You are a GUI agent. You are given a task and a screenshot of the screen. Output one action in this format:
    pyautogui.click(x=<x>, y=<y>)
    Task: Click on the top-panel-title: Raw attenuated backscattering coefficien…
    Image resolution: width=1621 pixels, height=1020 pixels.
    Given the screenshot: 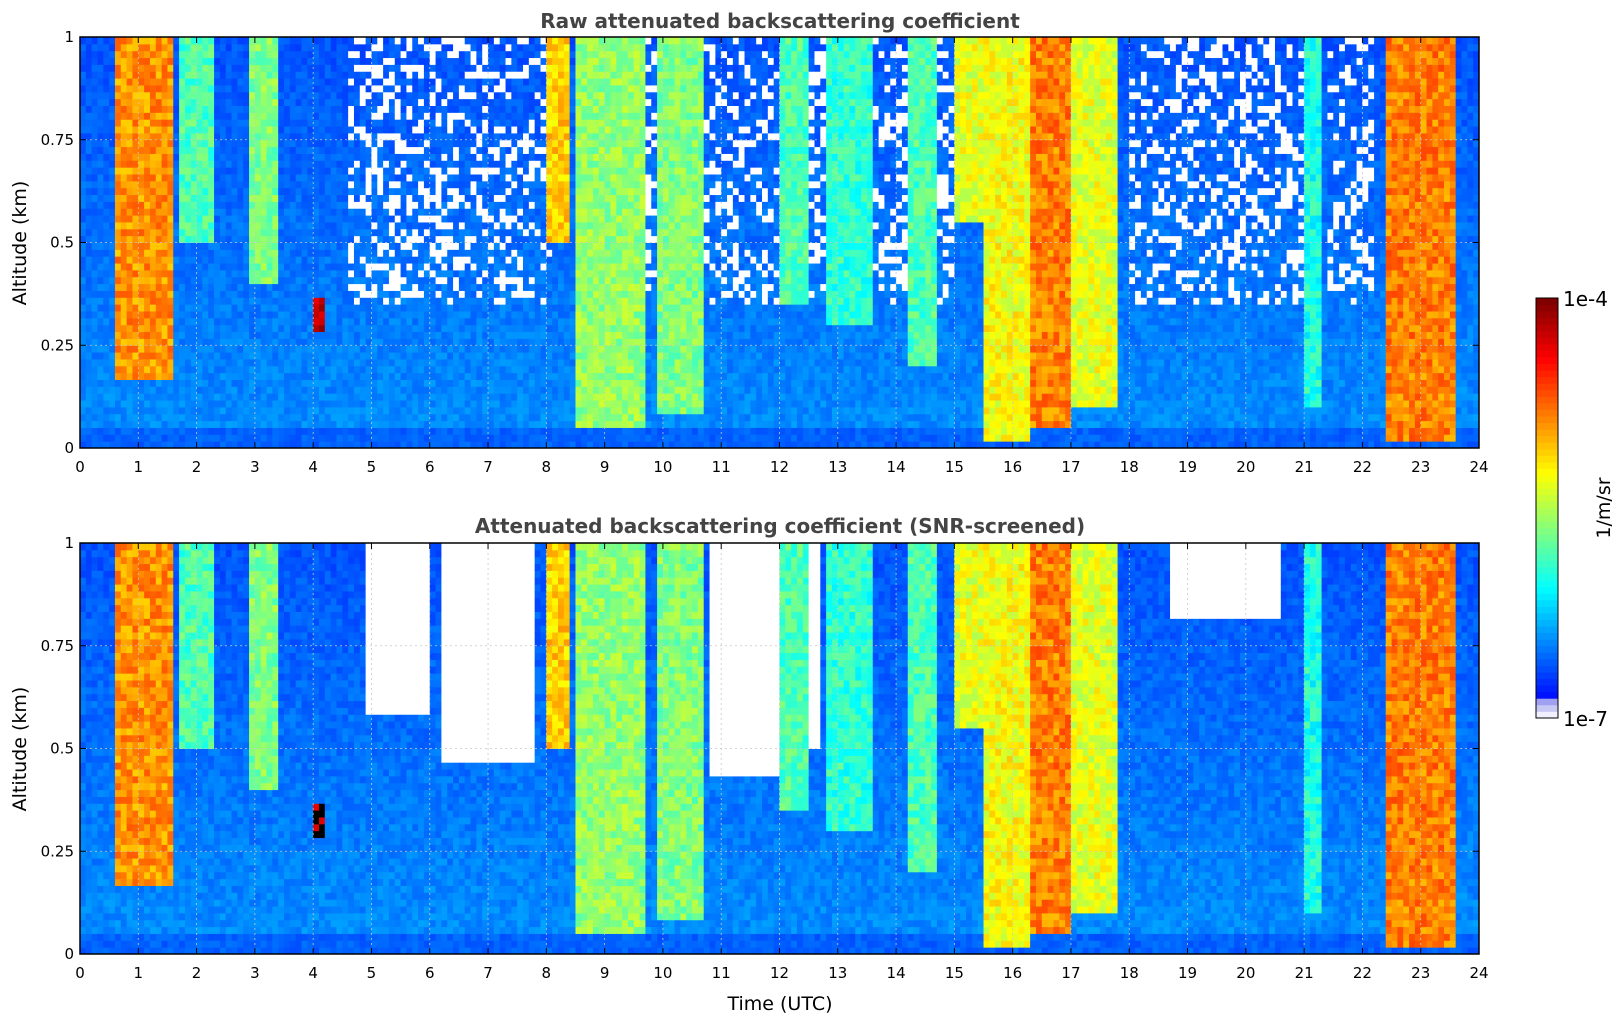 What is the action you would take?
    pyautogui.click(x=780, y=21)
    